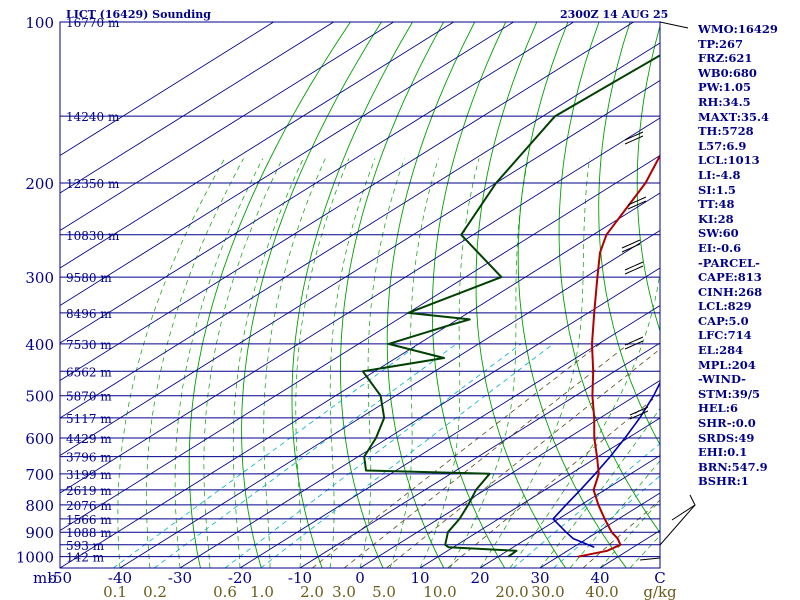  I want to click on temperature-tick-label: -40, so click(120, 578).